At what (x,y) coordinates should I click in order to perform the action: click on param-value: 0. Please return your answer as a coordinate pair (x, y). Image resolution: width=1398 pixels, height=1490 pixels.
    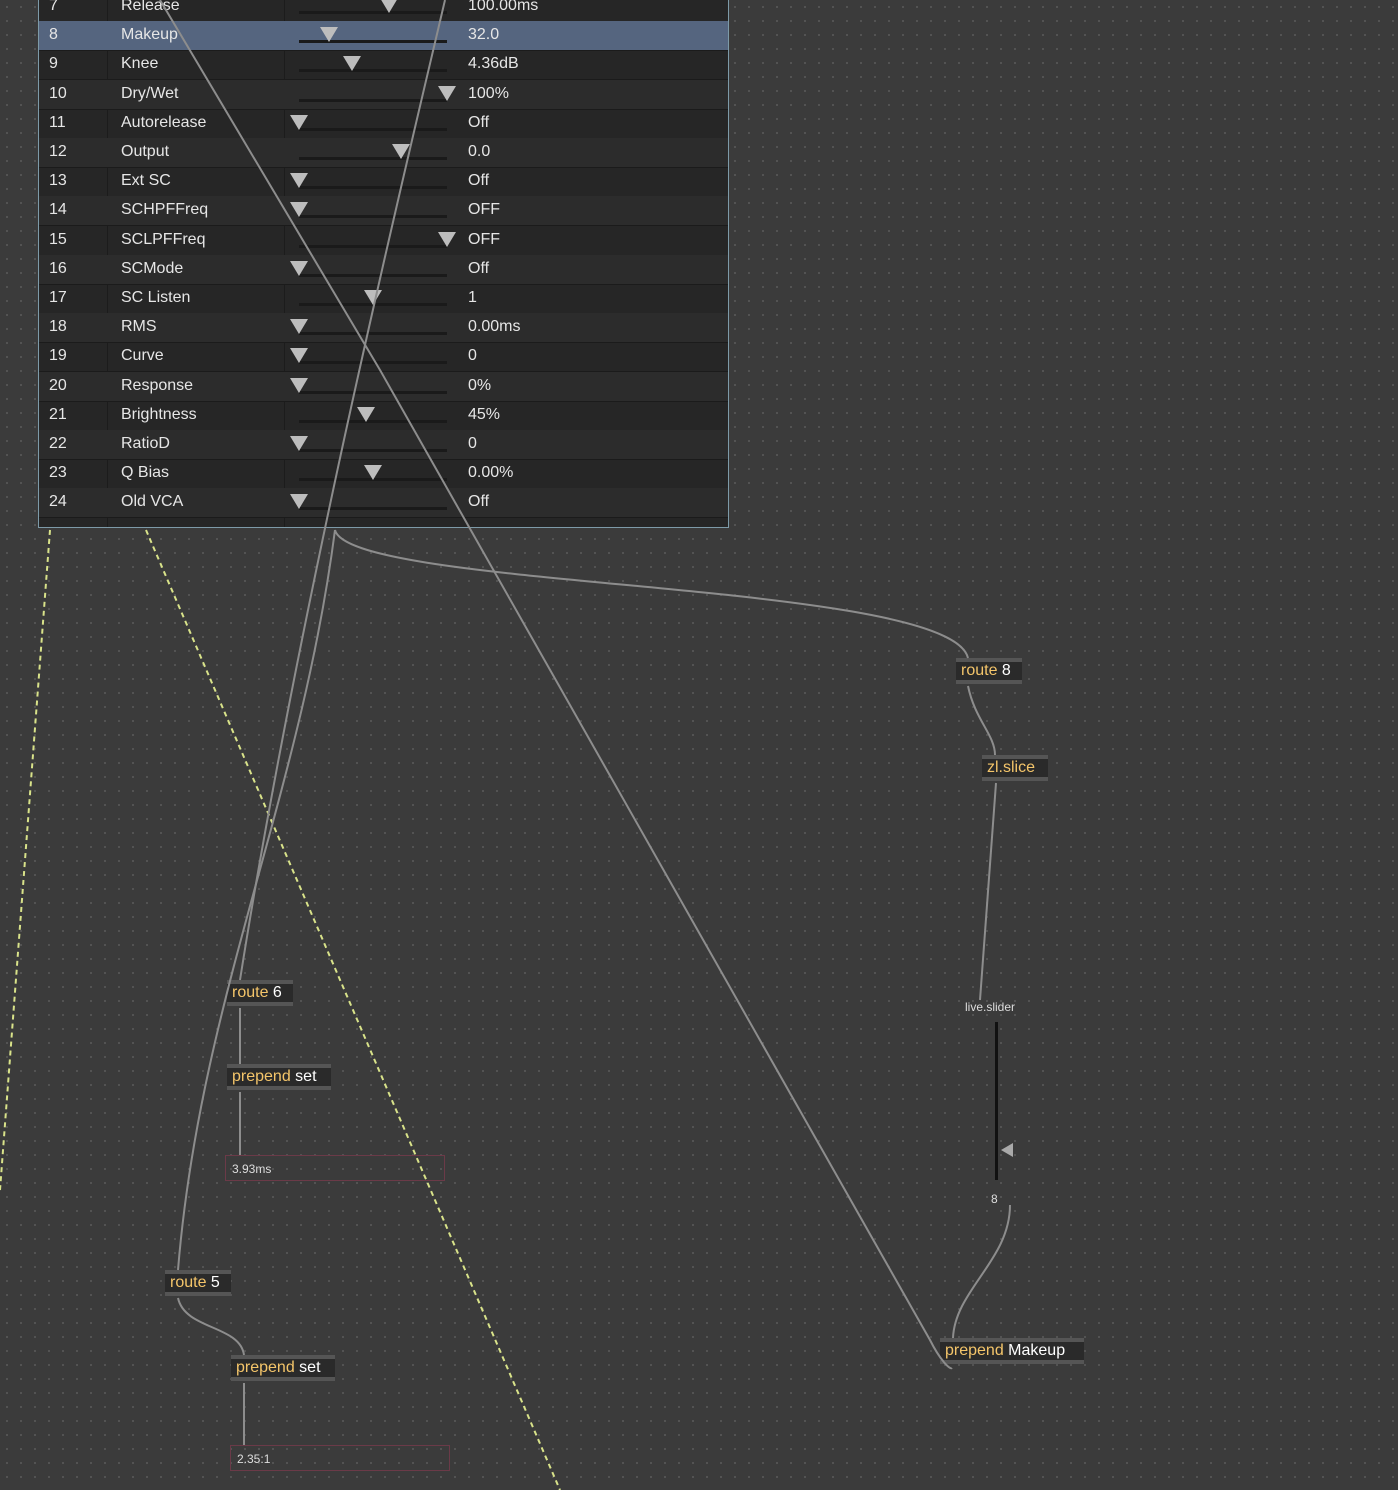
    Looking at the image, I should click on (472, 443).